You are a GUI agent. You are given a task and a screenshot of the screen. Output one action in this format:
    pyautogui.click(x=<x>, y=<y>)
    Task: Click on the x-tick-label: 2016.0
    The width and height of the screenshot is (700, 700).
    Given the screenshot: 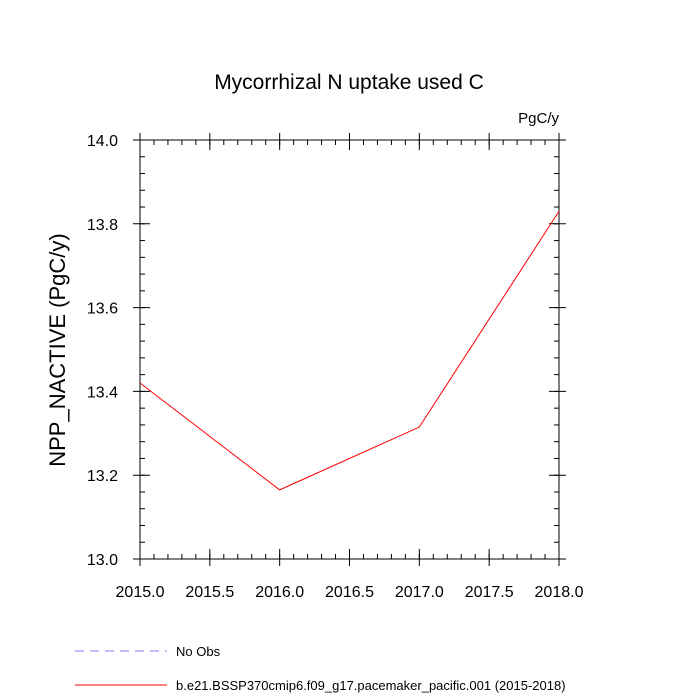 What is the action you would take?
    pyautogui.click(x=279, y=592)
    